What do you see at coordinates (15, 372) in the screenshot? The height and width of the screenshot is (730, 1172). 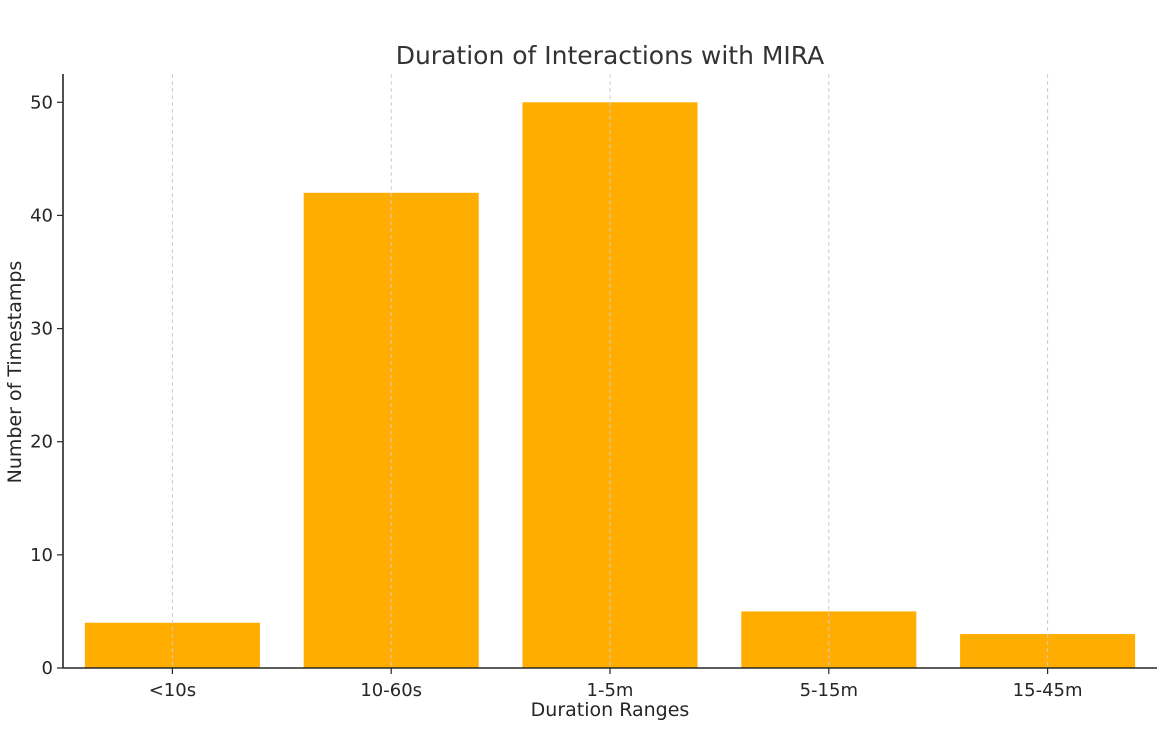 I see `y-axis-label: Number of Timestamps` at bounding box center [15, 372].